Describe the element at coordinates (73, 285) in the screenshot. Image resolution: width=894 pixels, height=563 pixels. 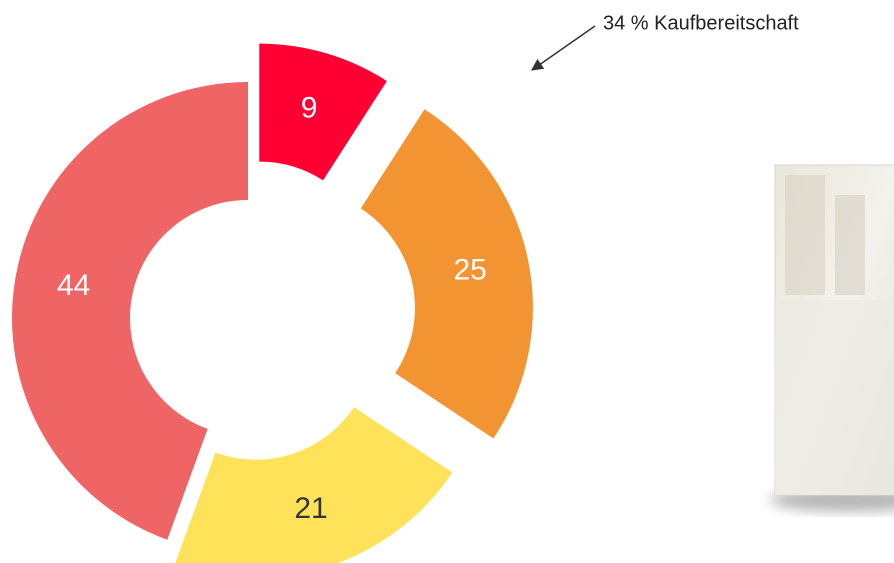
I see `data-label: 44` at that location.